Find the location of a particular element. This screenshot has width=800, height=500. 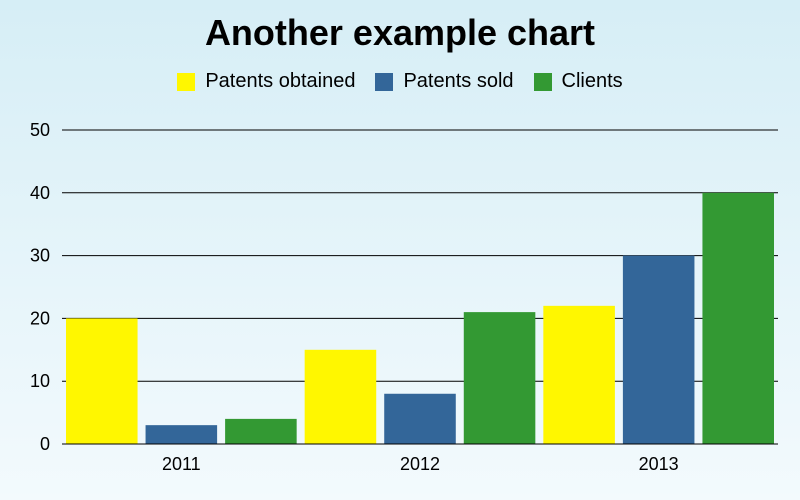

bar-patents-sold-2011 is located at coordinates (181, 434).